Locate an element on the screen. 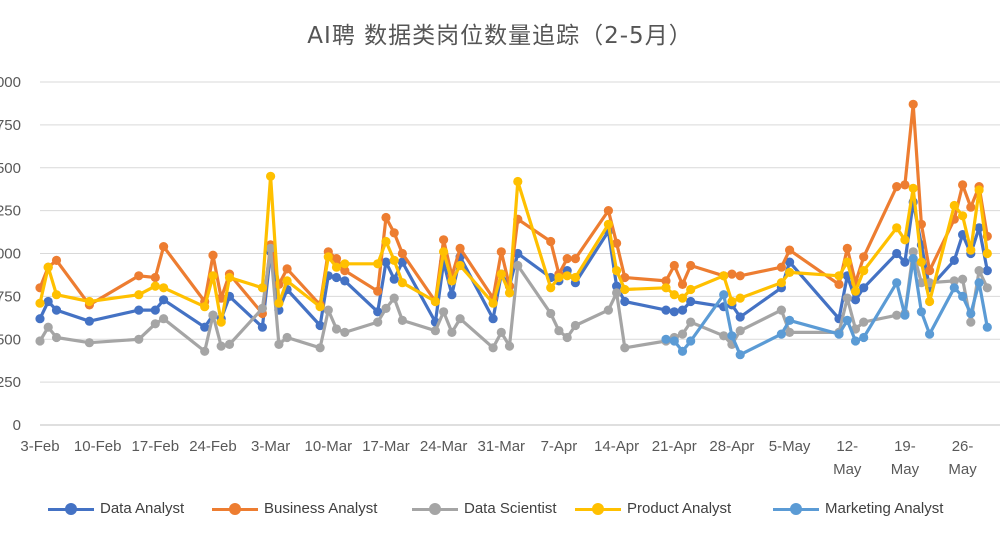  x-tick-label: 10-Feb is located at coordinates (98, 446).